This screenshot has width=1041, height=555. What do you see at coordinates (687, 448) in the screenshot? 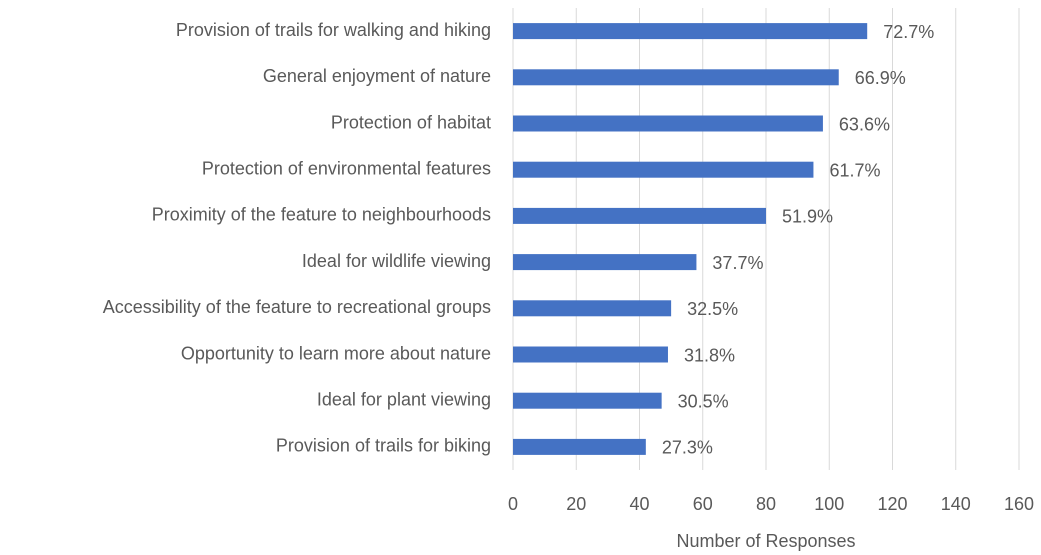
I see `data-label: 27.3%` at bounding box center [687, 448].